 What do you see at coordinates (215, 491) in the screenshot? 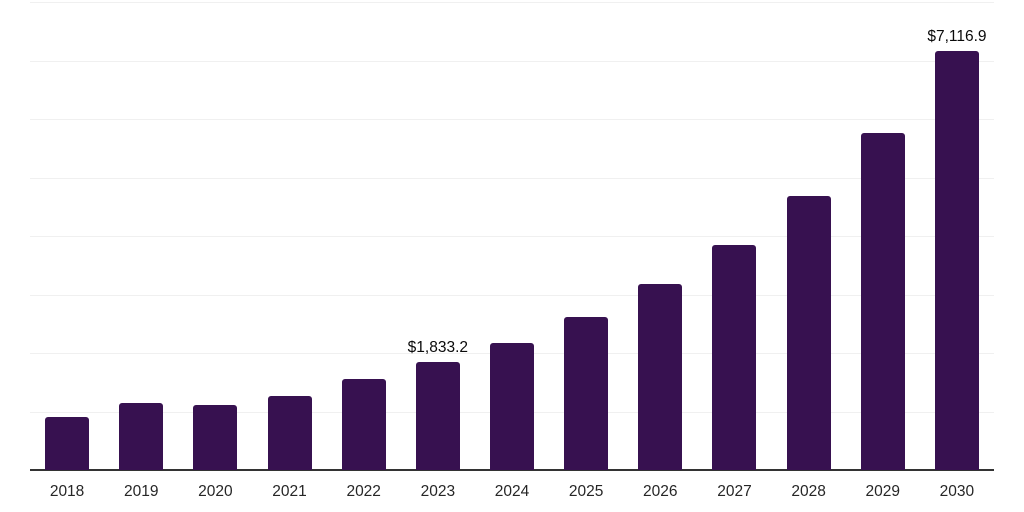
I see `x-tick-2020: 2020` at bounding box center [215, 491].